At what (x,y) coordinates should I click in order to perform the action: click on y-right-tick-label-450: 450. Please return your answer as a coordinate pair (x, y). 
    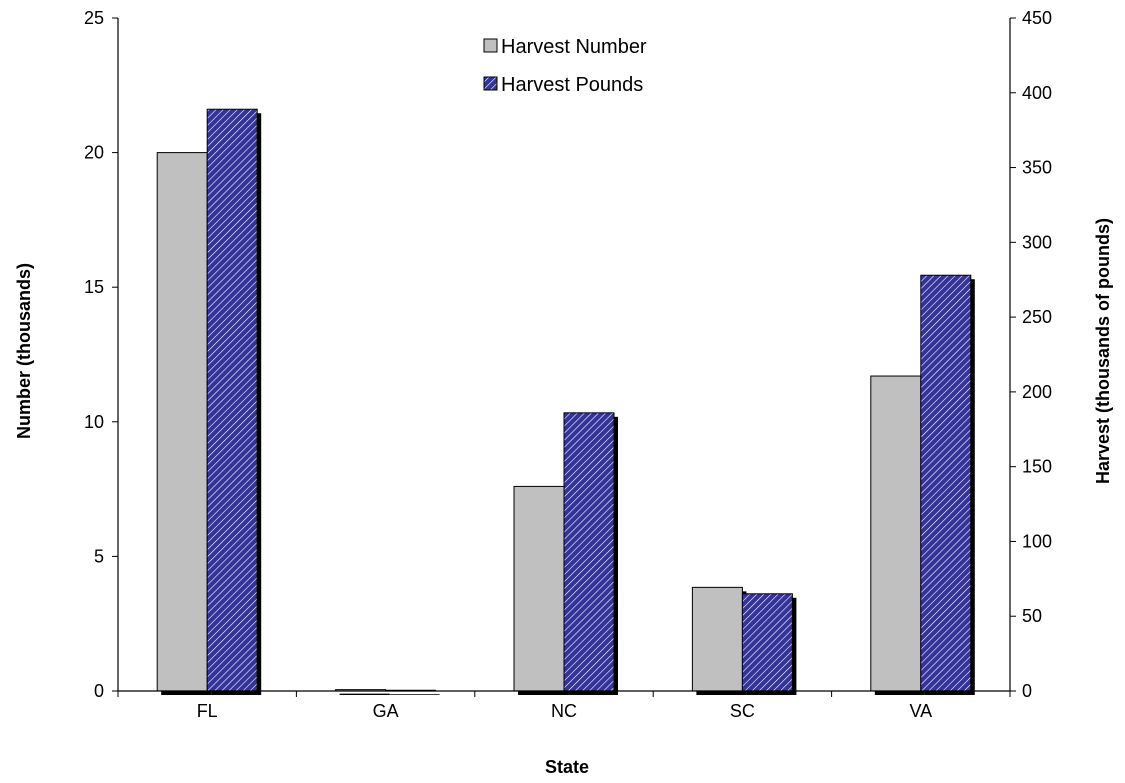
    Looking at the image, I should click on (1037, 18).